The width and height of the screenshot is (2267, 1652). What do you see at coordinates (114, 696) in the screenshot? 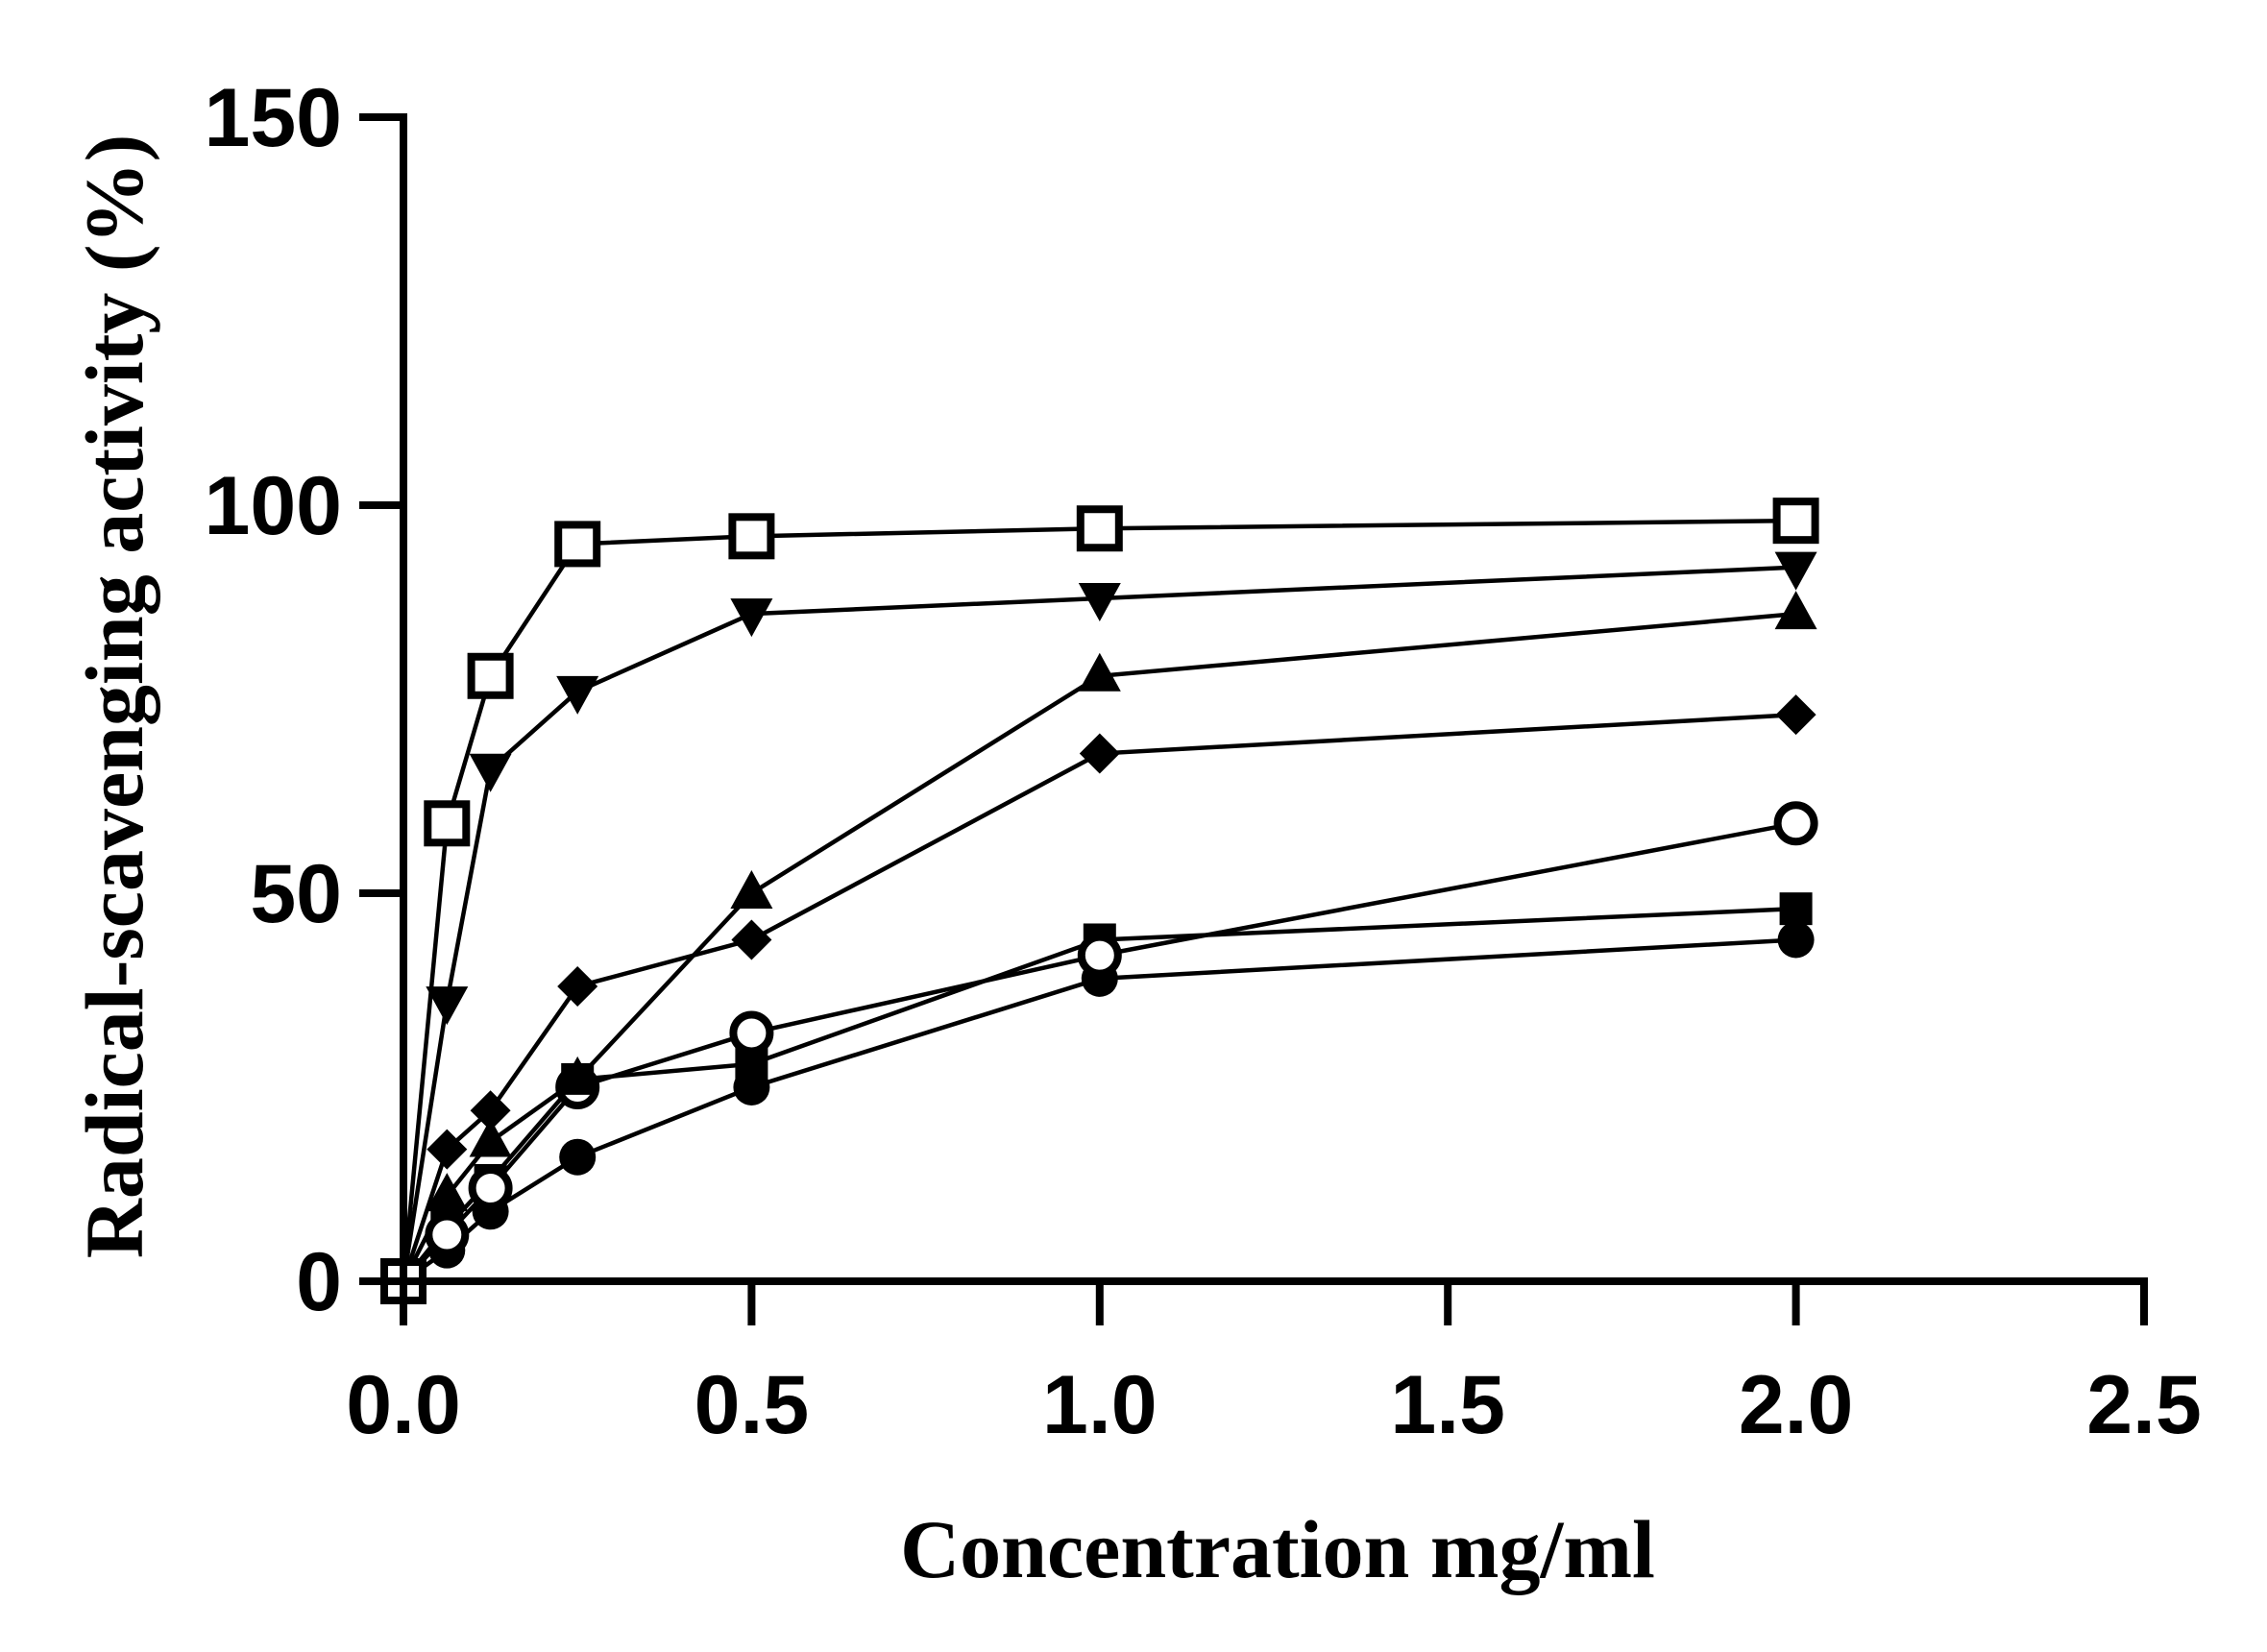
I see `y-axis-title: Radical-scavenging activity (%)` at bounding box center [114, 696].